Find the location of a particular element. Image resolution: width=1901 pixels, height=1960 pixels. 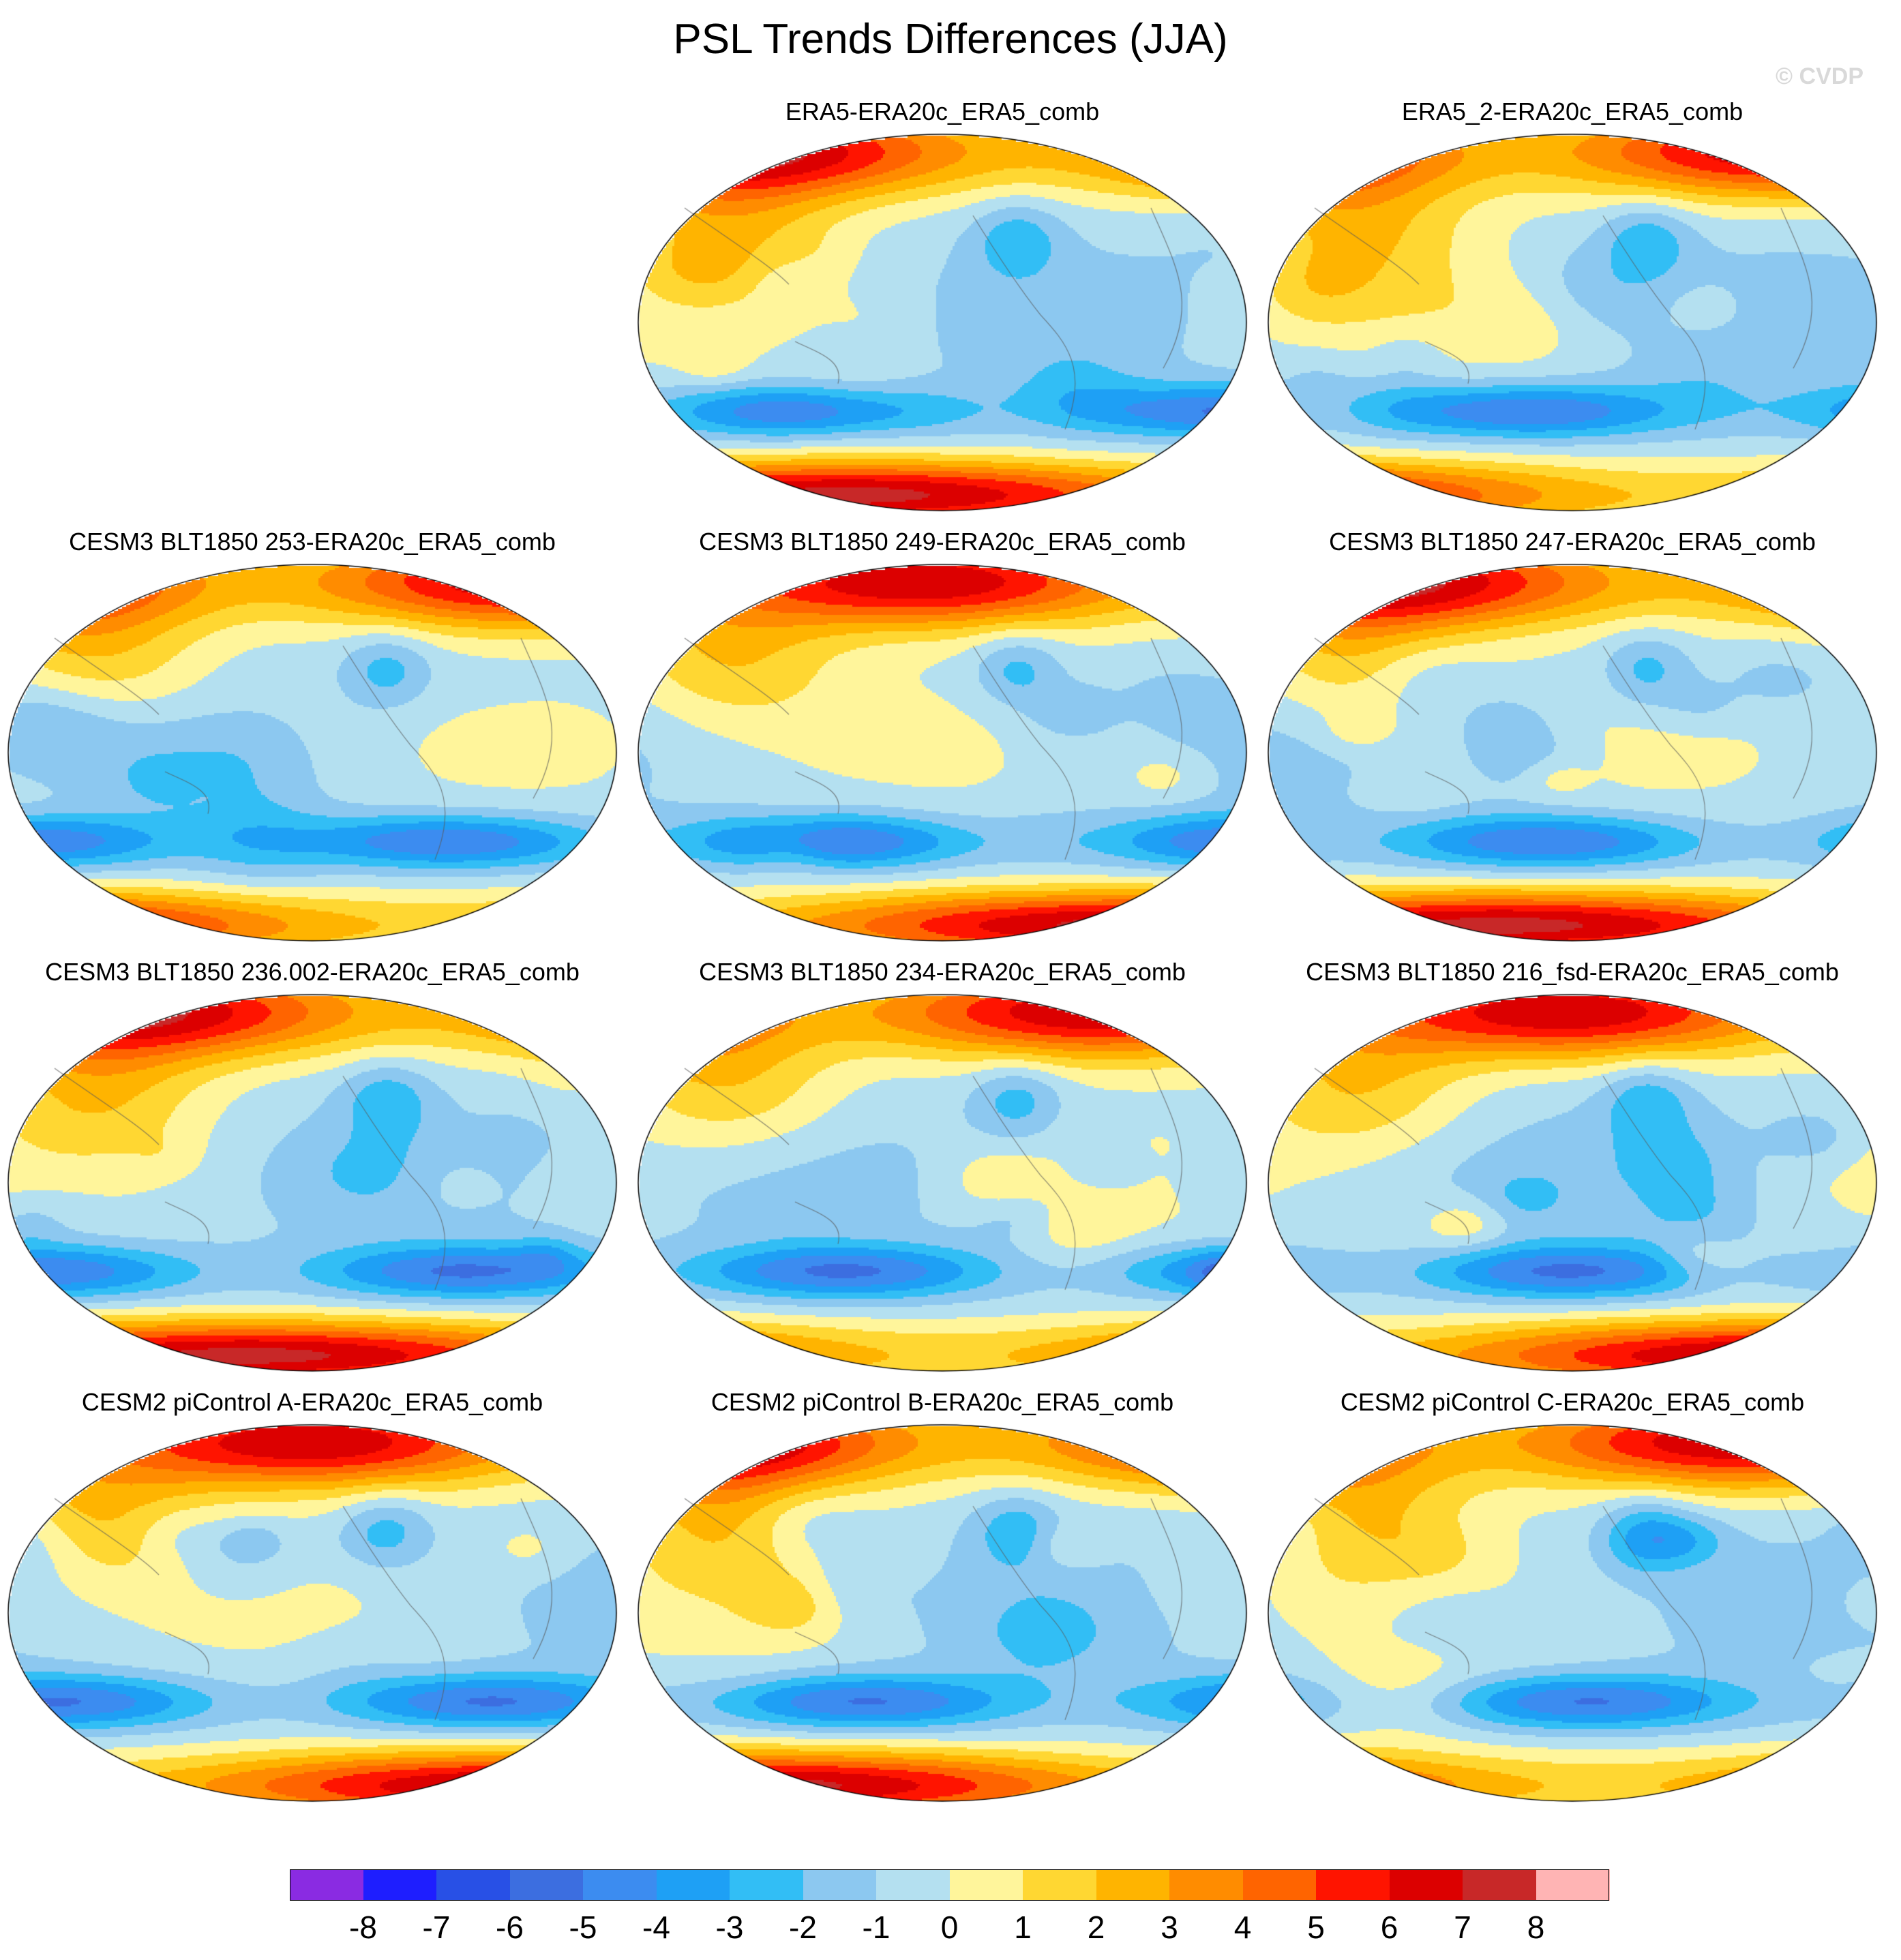

map-panel-8: CESM3 BLT1850 216_fsd-ERA20c_ERA5_comb is located at coordinates (1572, 1166).